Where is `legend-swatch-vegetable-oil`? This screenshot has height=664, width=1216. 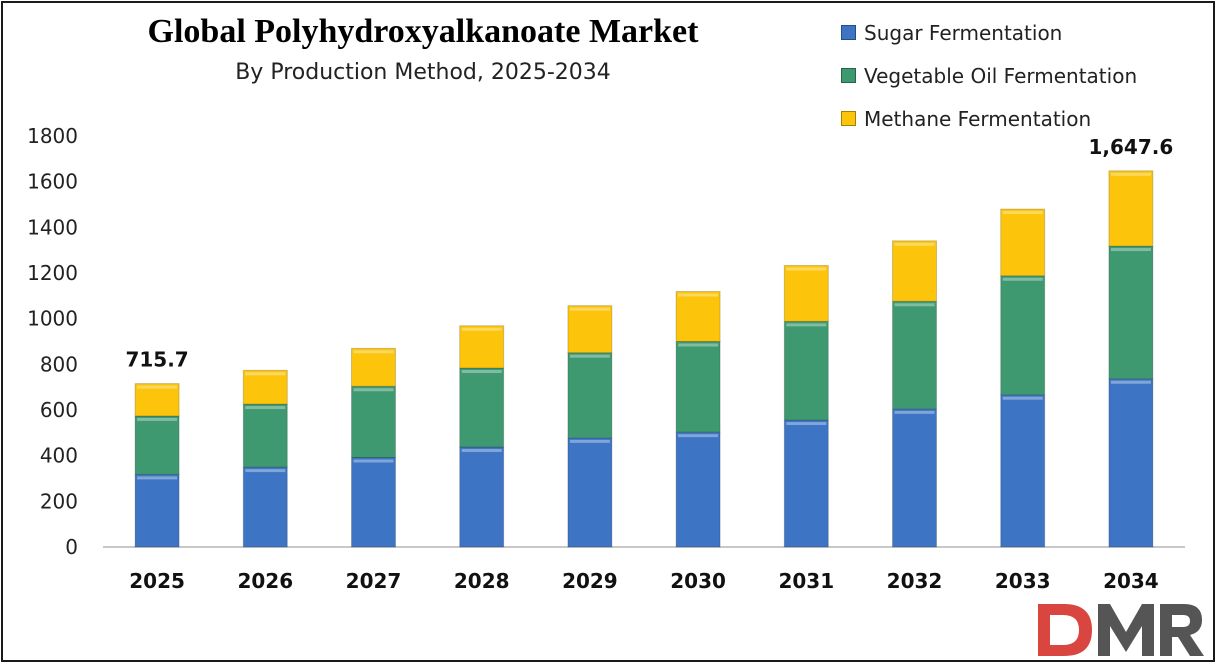
legend-swatch-vegetable-oil is located at coordinates (848, 75).